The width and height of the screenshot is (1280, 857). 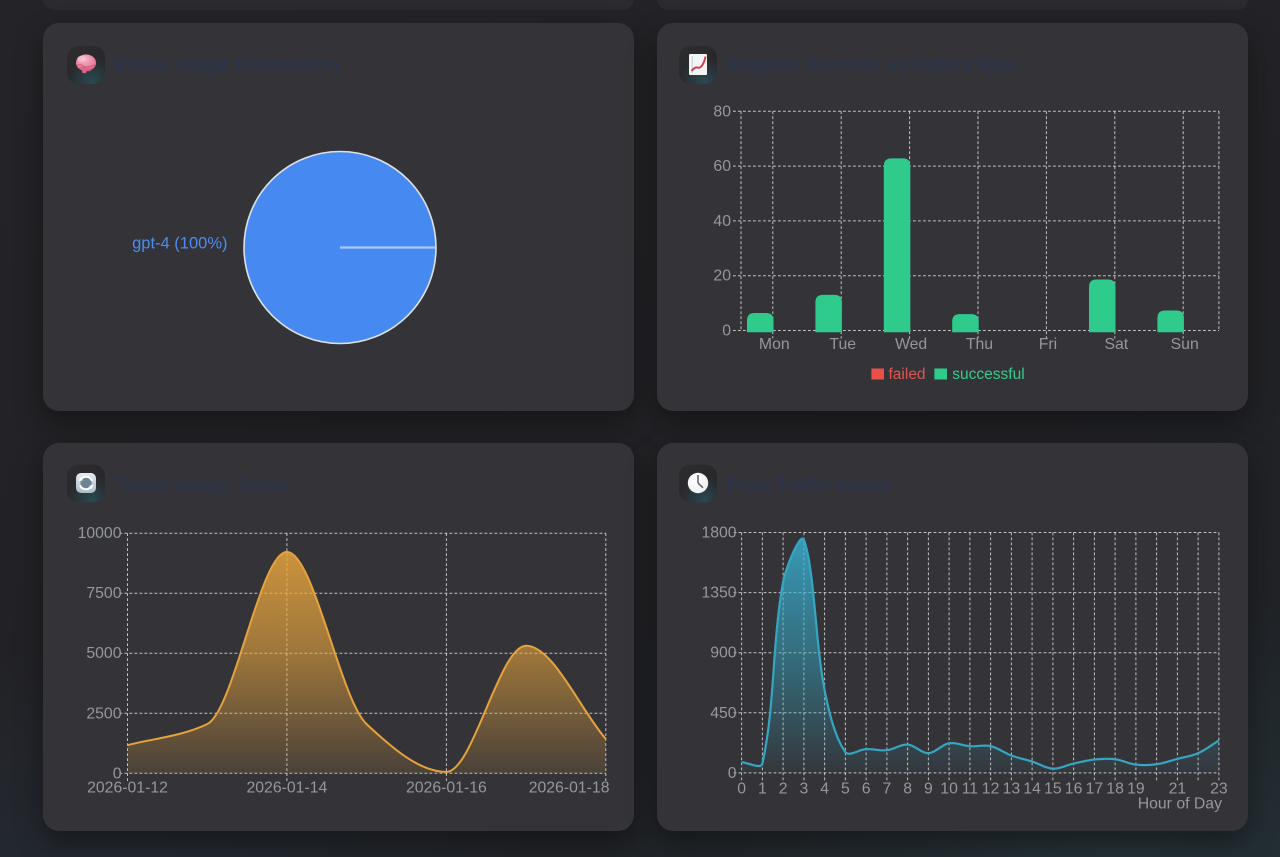 What do you see at coordinates (100, 533) in the screenshot?
I see `svg-text: 10000` at bounding box center [100, 533].